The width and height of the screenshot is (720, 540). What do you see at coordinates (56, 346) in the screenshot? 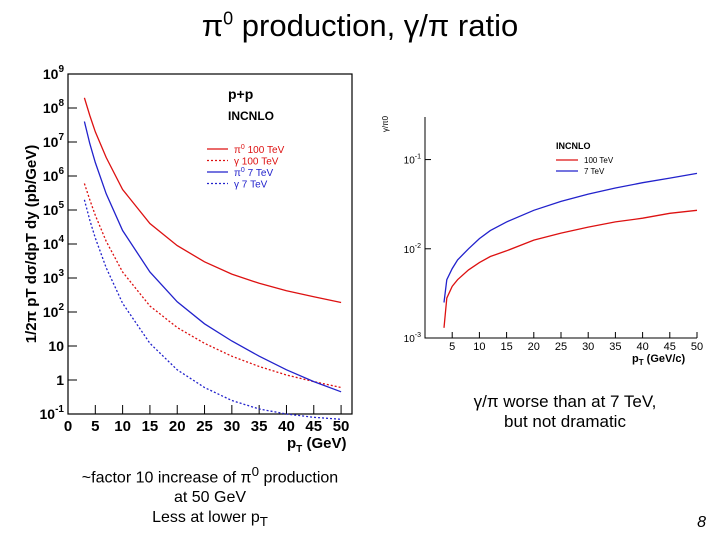
I see `y-tick-label-2: 10` at bounding box center [56, 346].